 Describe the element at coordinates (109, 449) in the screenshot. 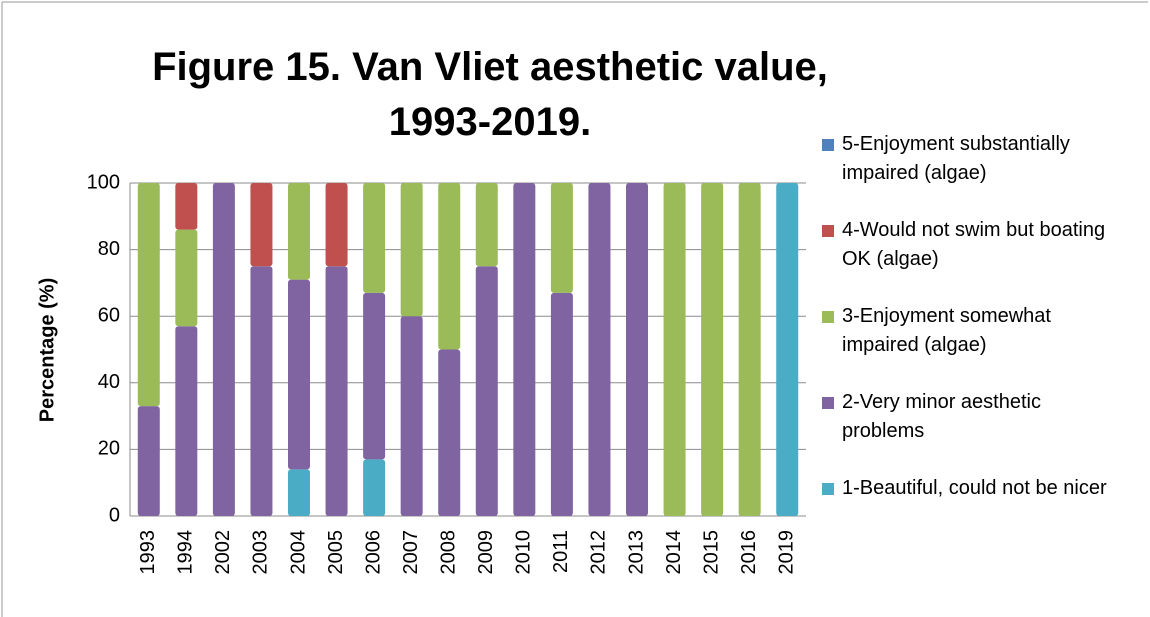

I see `y-tick-label: 20` at that location.